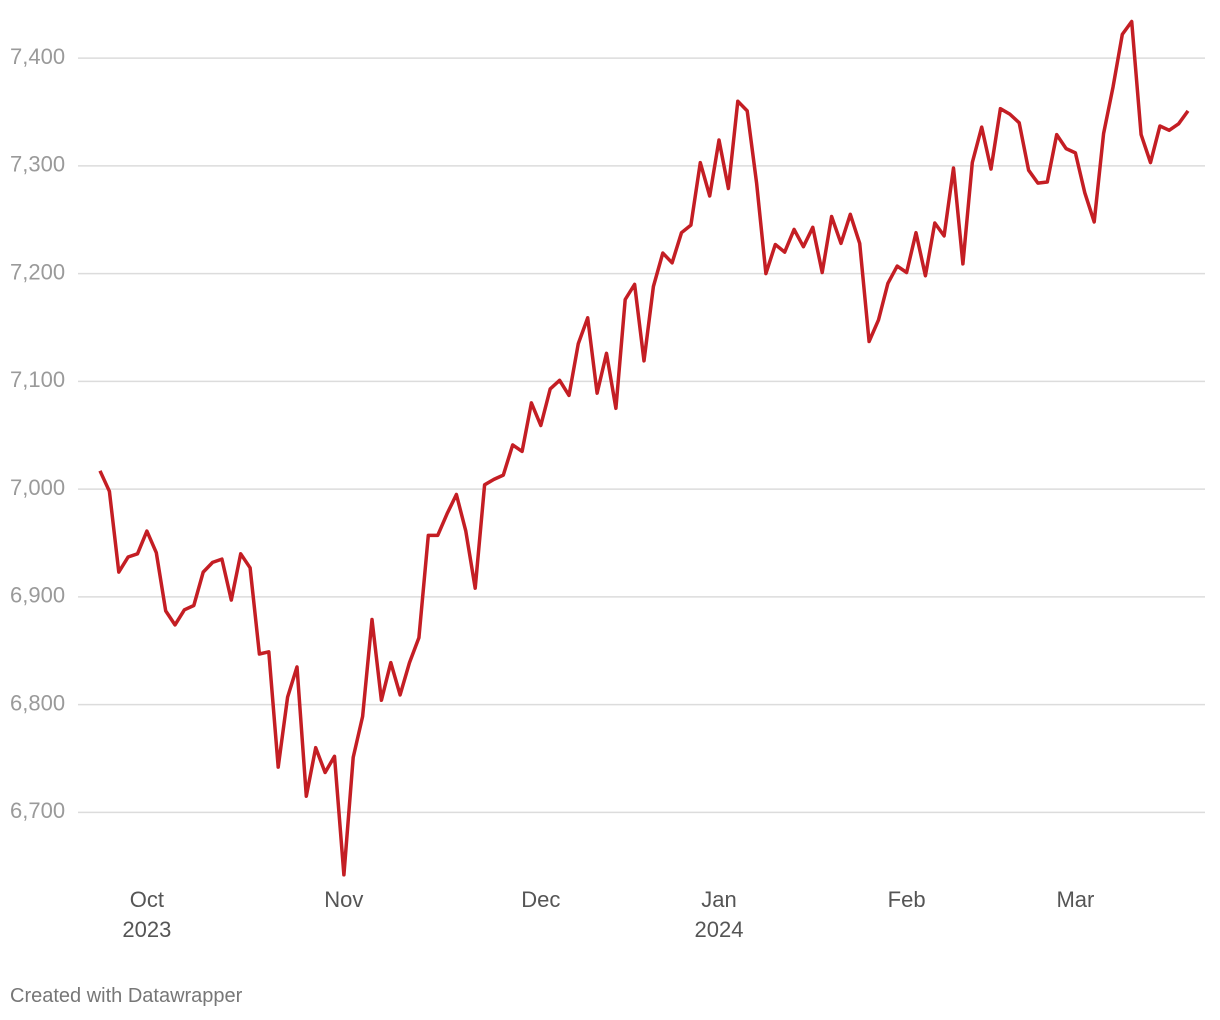 This screenshot has width=1220, height=1020. What do you see at coordinates (37, 379) in the screenshot?
I see `y-tick-label: 7,100` at bounding box center [37, 379].